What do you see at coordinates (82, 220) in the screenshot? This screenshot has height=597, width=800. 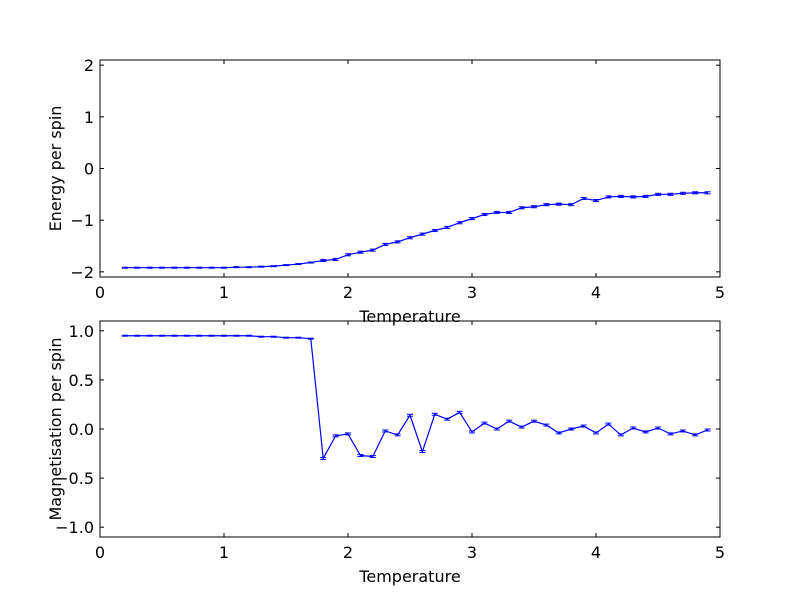 I see `energy-y-tick-label: −1` at bounding box center [82, 220].